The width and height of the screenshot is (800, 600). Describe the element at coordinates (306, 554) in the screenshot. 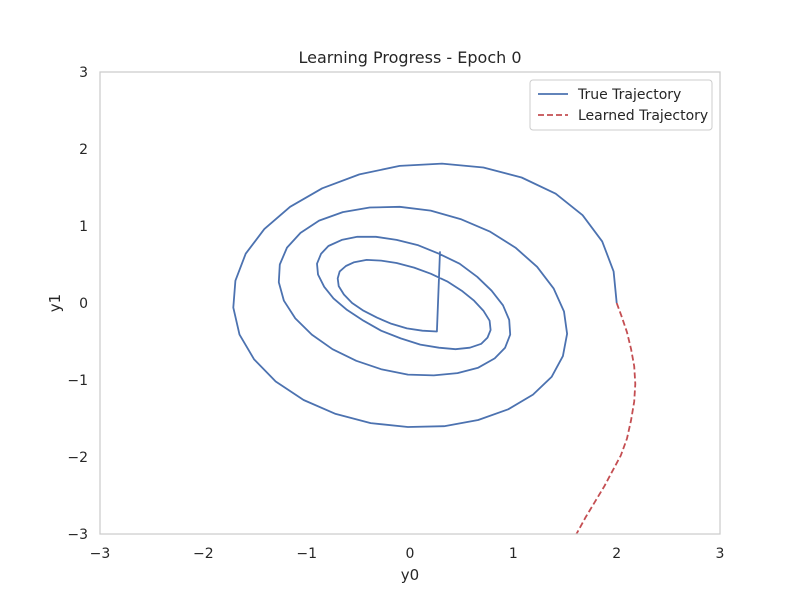

I see `x-tick-label: −1` at that location.